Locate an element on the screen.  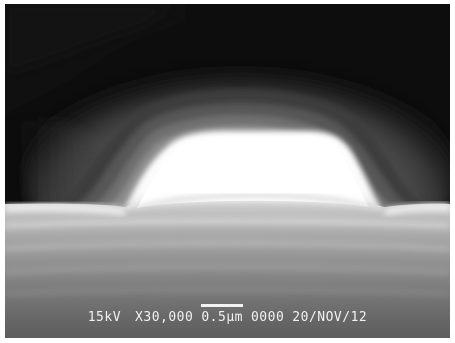
scale-bar is located at coordinates (222, 305).